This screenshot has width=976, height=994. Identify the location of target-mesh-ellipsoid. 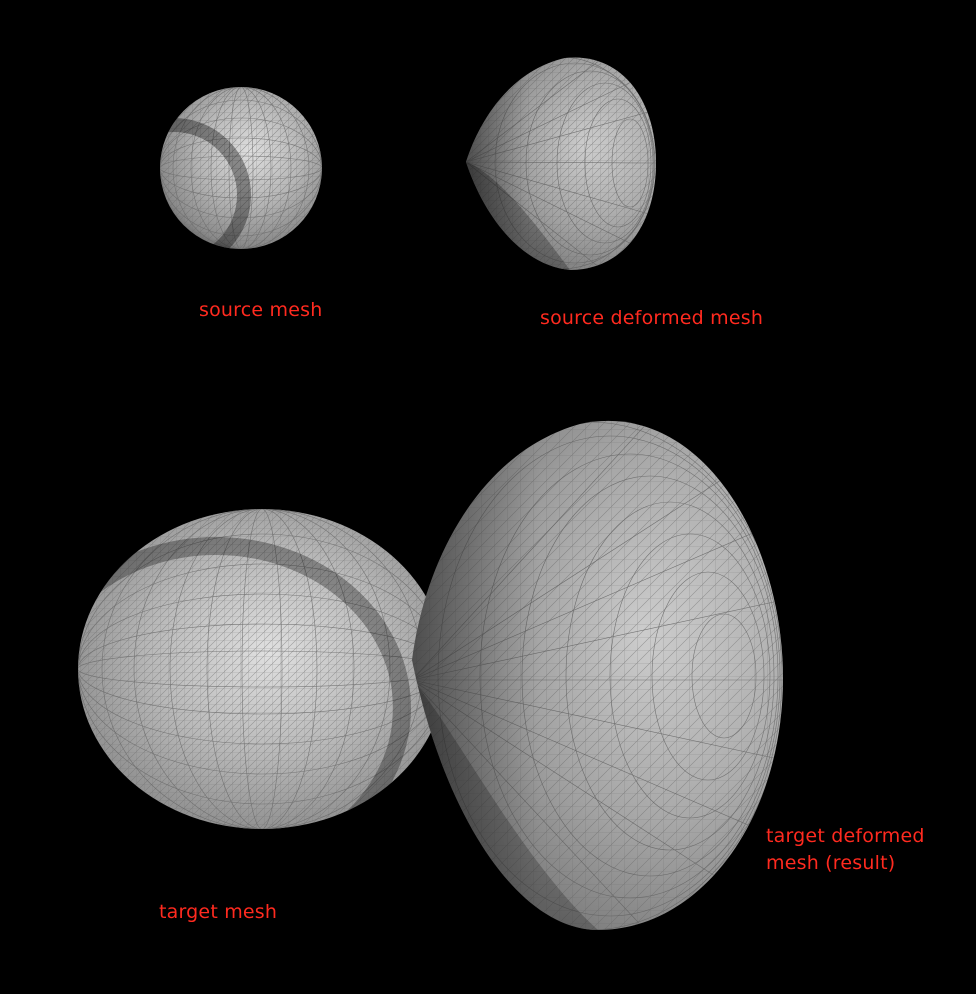
(262, 669).